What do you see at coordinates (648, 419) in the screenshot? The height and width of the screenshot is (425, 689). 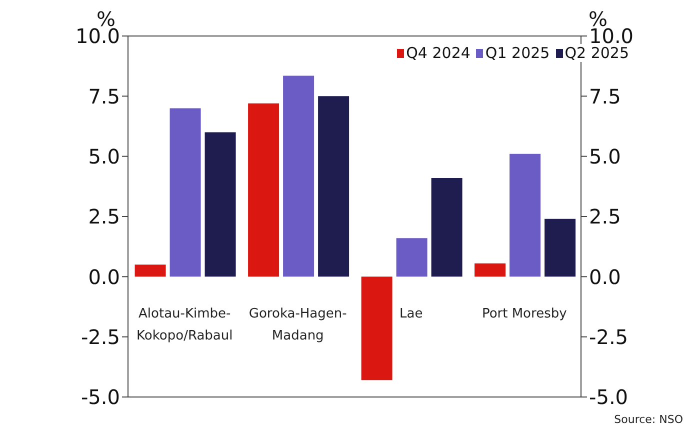 I see `source-note: Source: NSO` at bounding box center [648, 419].